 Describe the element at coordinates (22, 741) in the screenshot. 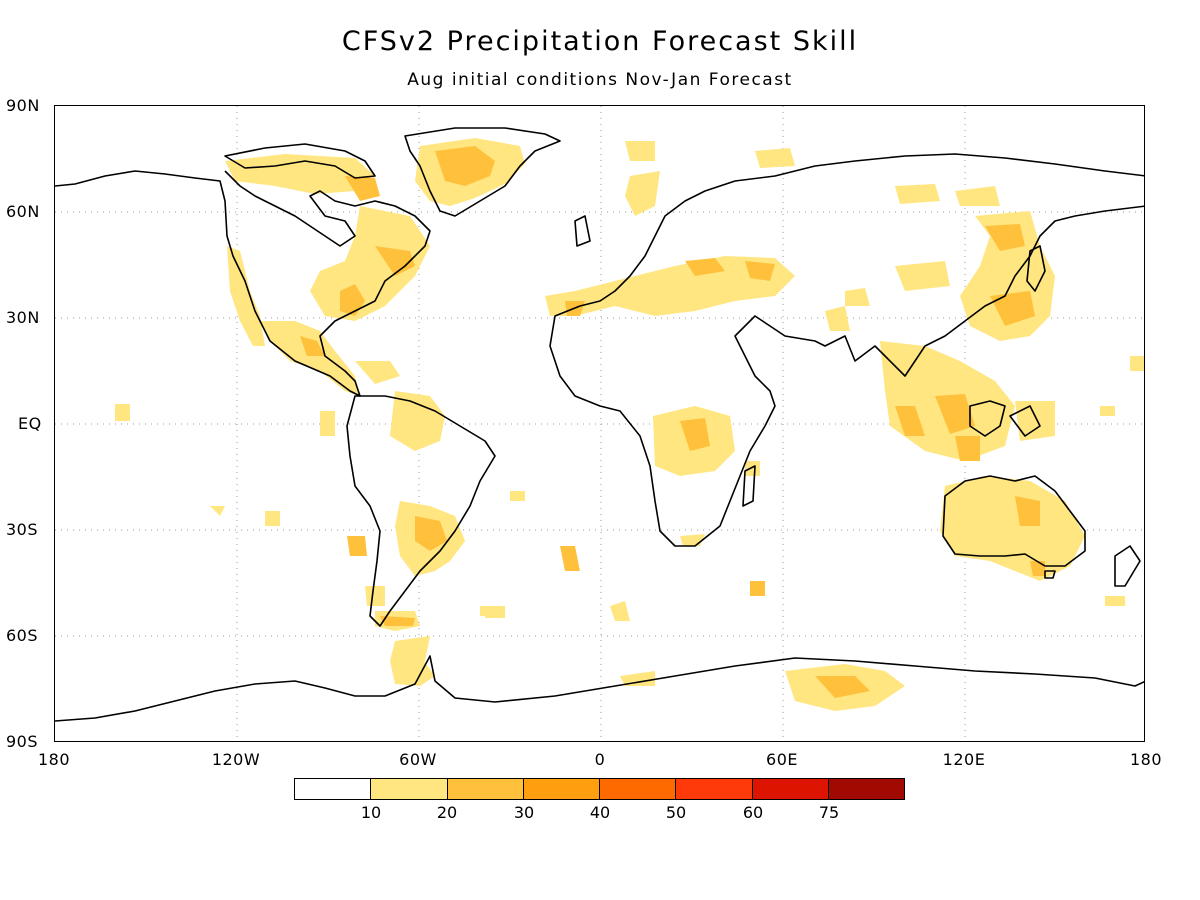

I see `y-tick-90s: 90S` at that location.